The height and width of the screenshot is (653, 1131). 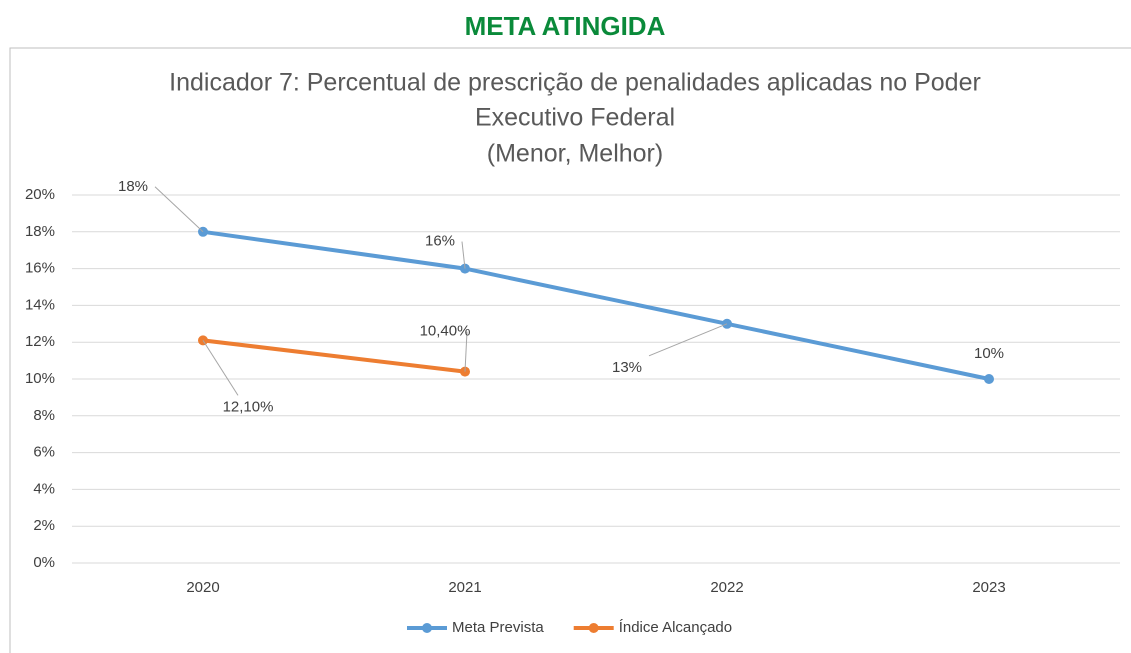 I want to click on y-tick-label: 8%, so click(x=44, y=415).